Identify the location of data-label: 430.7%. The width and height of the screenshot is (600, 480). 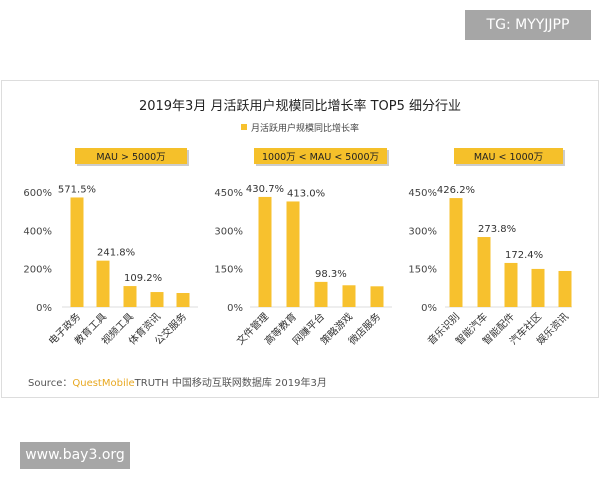
(265, 189).